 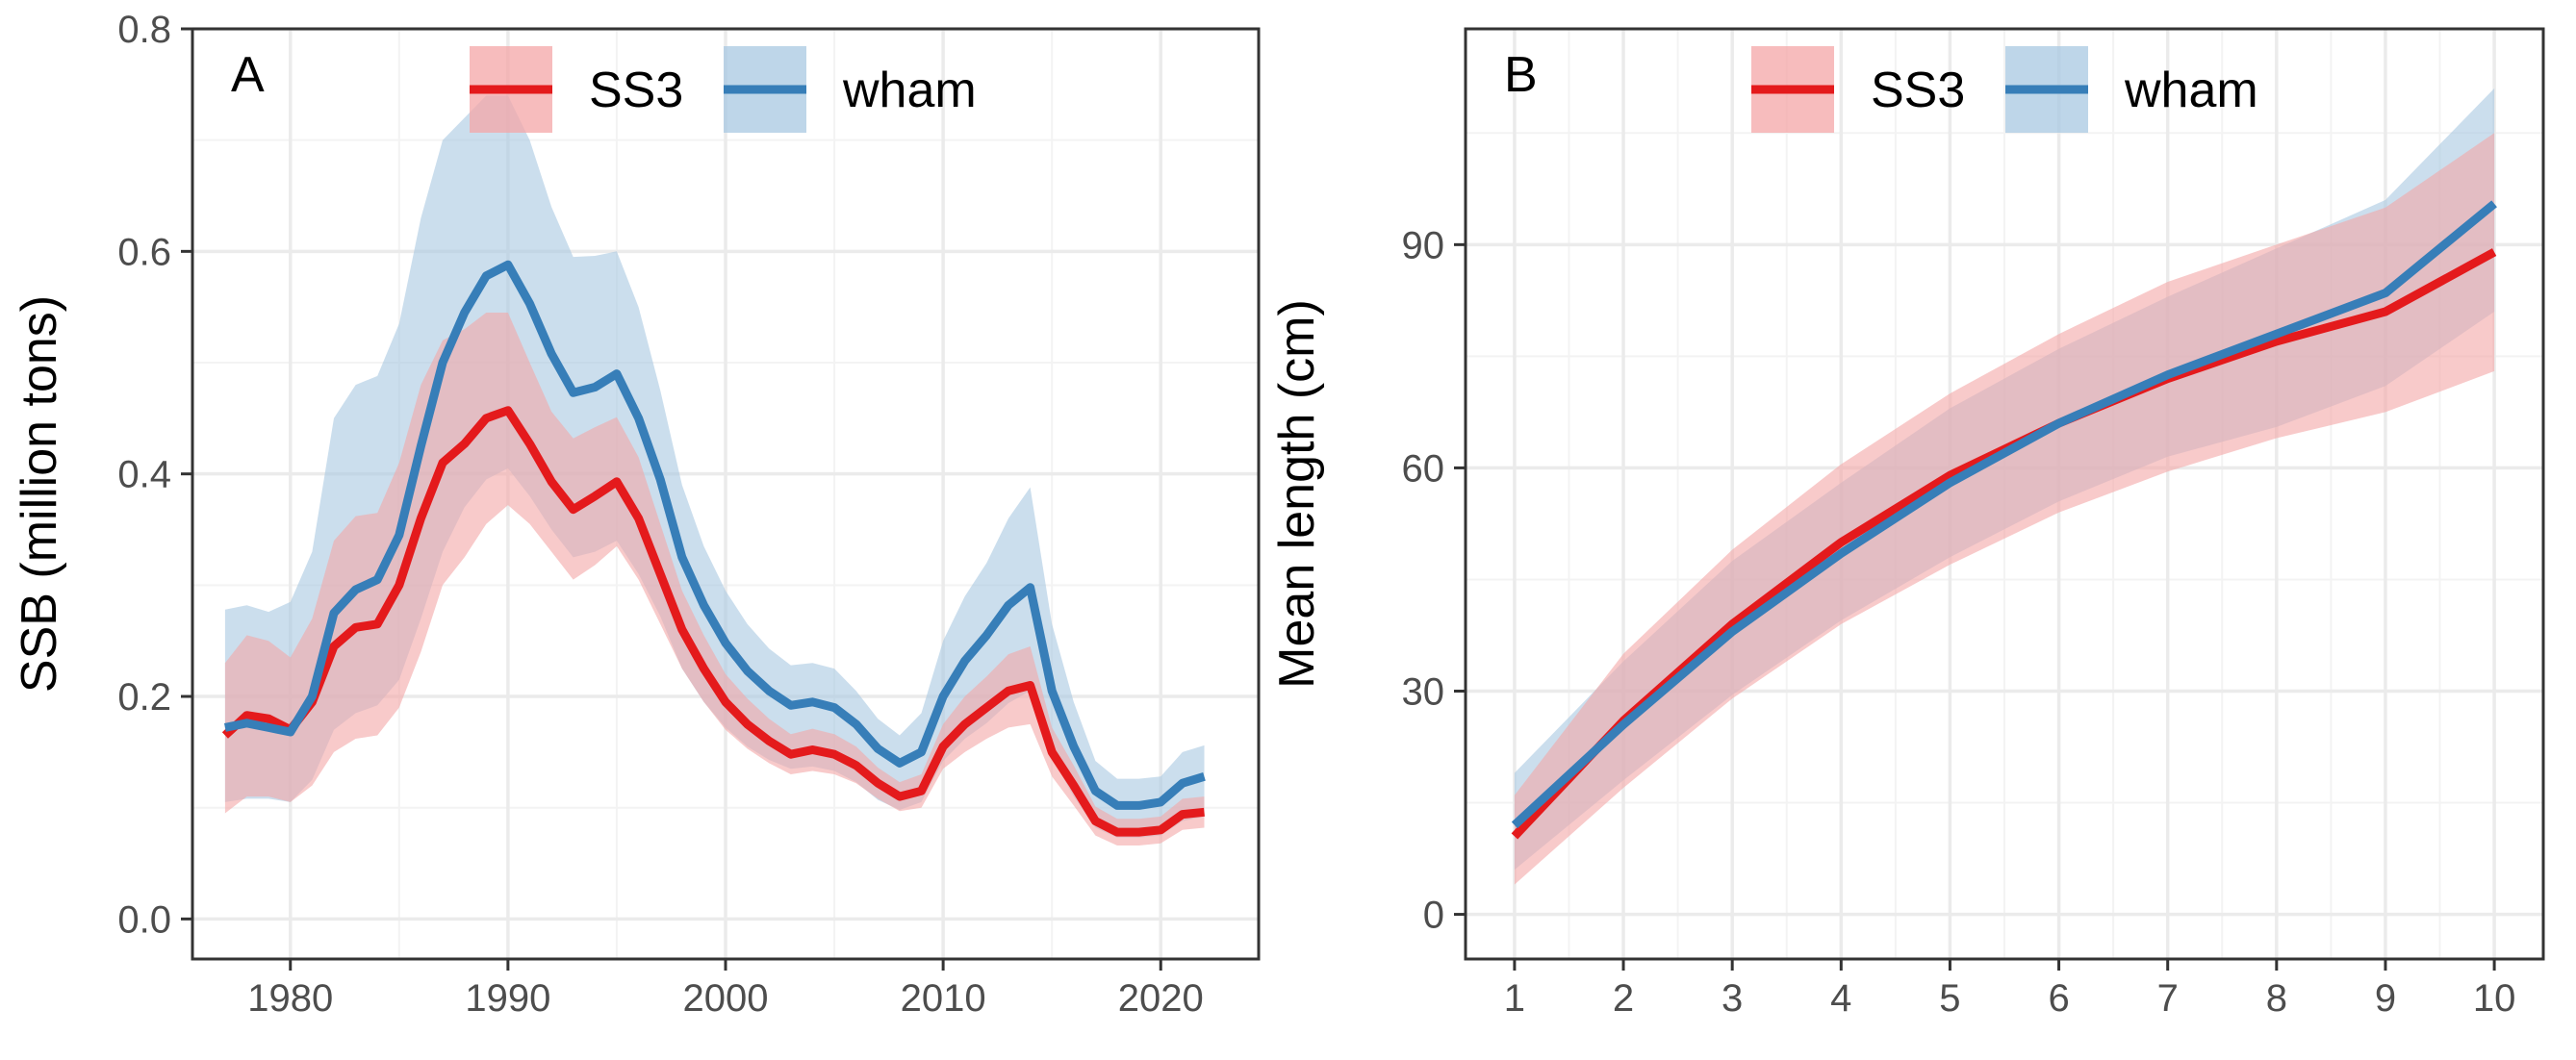 What do you see at coordinates (1161, 999) in the screenshot?
I see `x-tick-label: 2020` at bounding box center [1161, 999].